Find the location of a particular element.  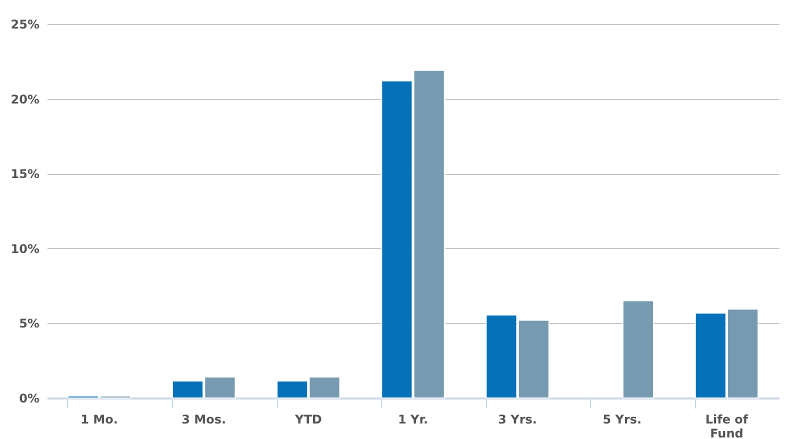

x-tick-label: 3 Mos. is located at coordinates (204, 419).